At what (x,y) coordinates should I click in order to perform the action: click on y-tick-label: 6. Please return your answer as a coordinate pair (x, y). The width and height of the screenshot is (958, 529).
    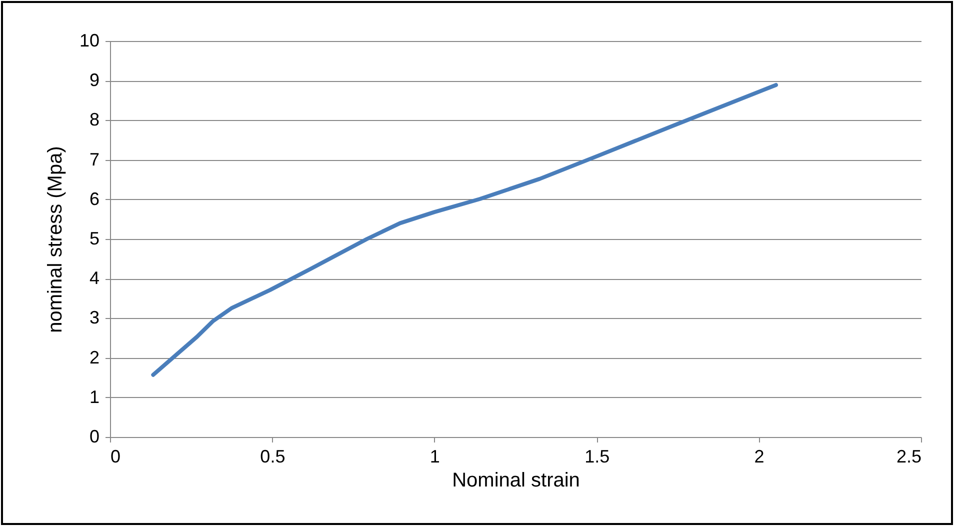
    Looking at the image, I should click on (94, 198).